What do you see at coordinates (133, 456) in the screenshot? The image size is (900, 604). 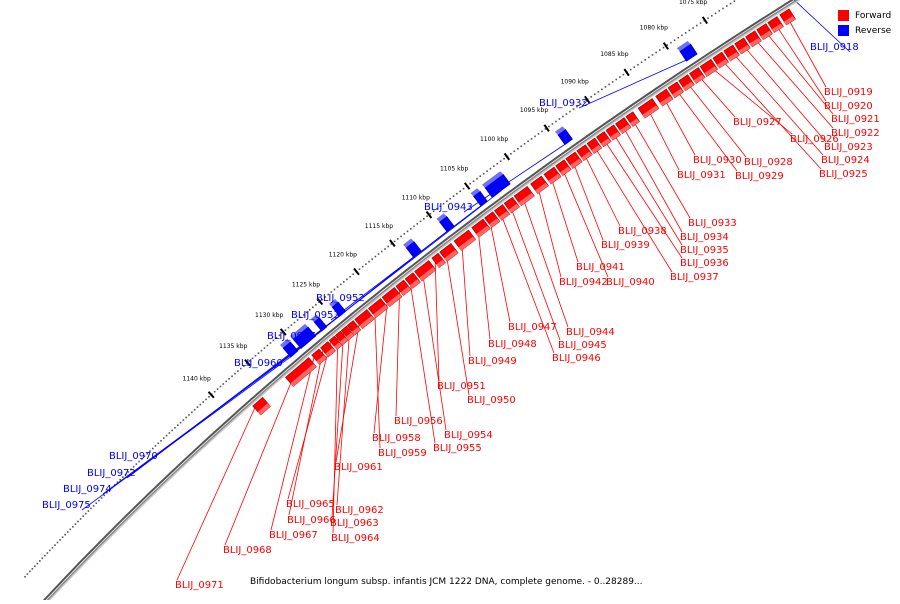 I see `gene-label-BLIJ_0970: BLIJ_0970` at bounding box center [133, 456].